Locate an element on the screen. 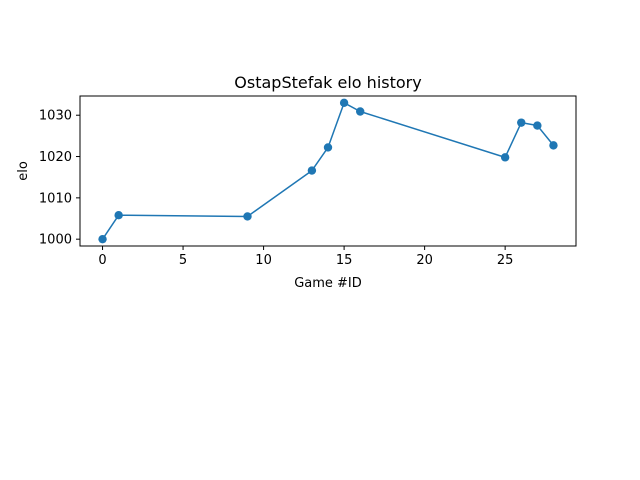  x-axis-ticks: 0 5 10 15 20 25 is located at coordinates (305, 257).